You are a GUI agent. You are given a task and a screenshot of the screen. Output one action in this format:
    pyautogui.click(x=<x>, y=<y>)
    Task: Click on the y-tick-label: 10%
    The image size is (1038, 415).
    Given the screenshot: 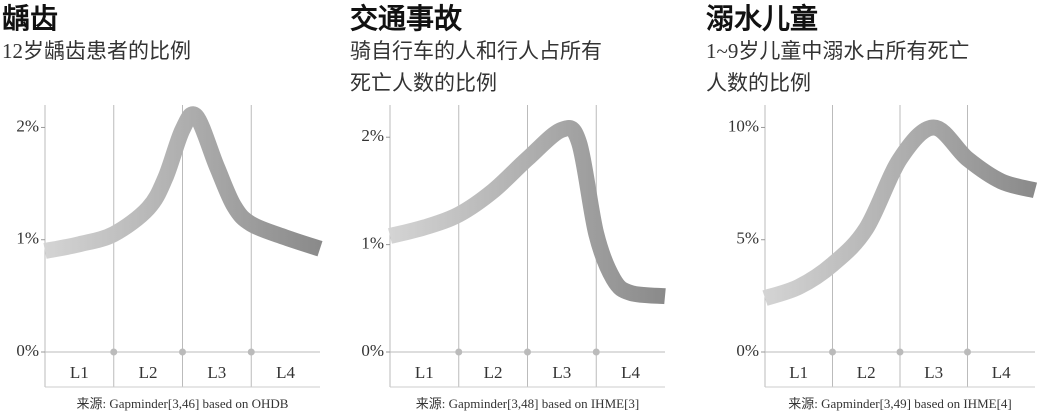 What is the action you would take?
    pyautogui.click(x=743, y=125)
    